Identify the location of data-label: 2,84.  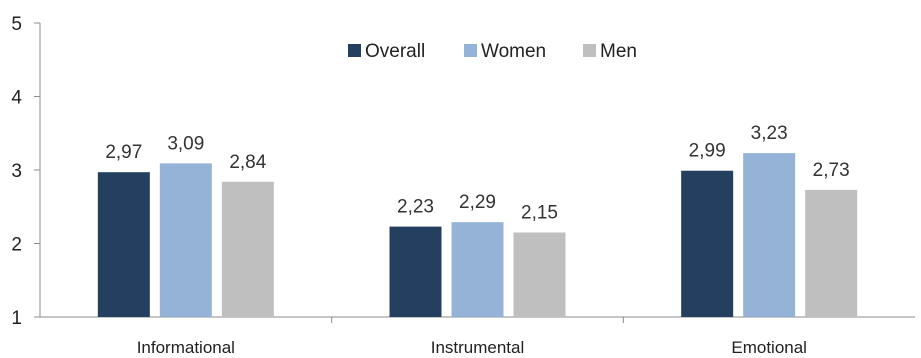
(247, 162).